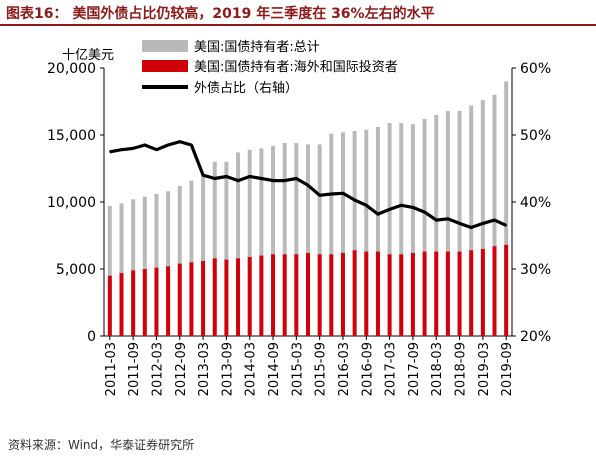  Describe the element at coordinates (111, 369) in the screenshot. I see `x-tick-label: 2011-03` at that location.